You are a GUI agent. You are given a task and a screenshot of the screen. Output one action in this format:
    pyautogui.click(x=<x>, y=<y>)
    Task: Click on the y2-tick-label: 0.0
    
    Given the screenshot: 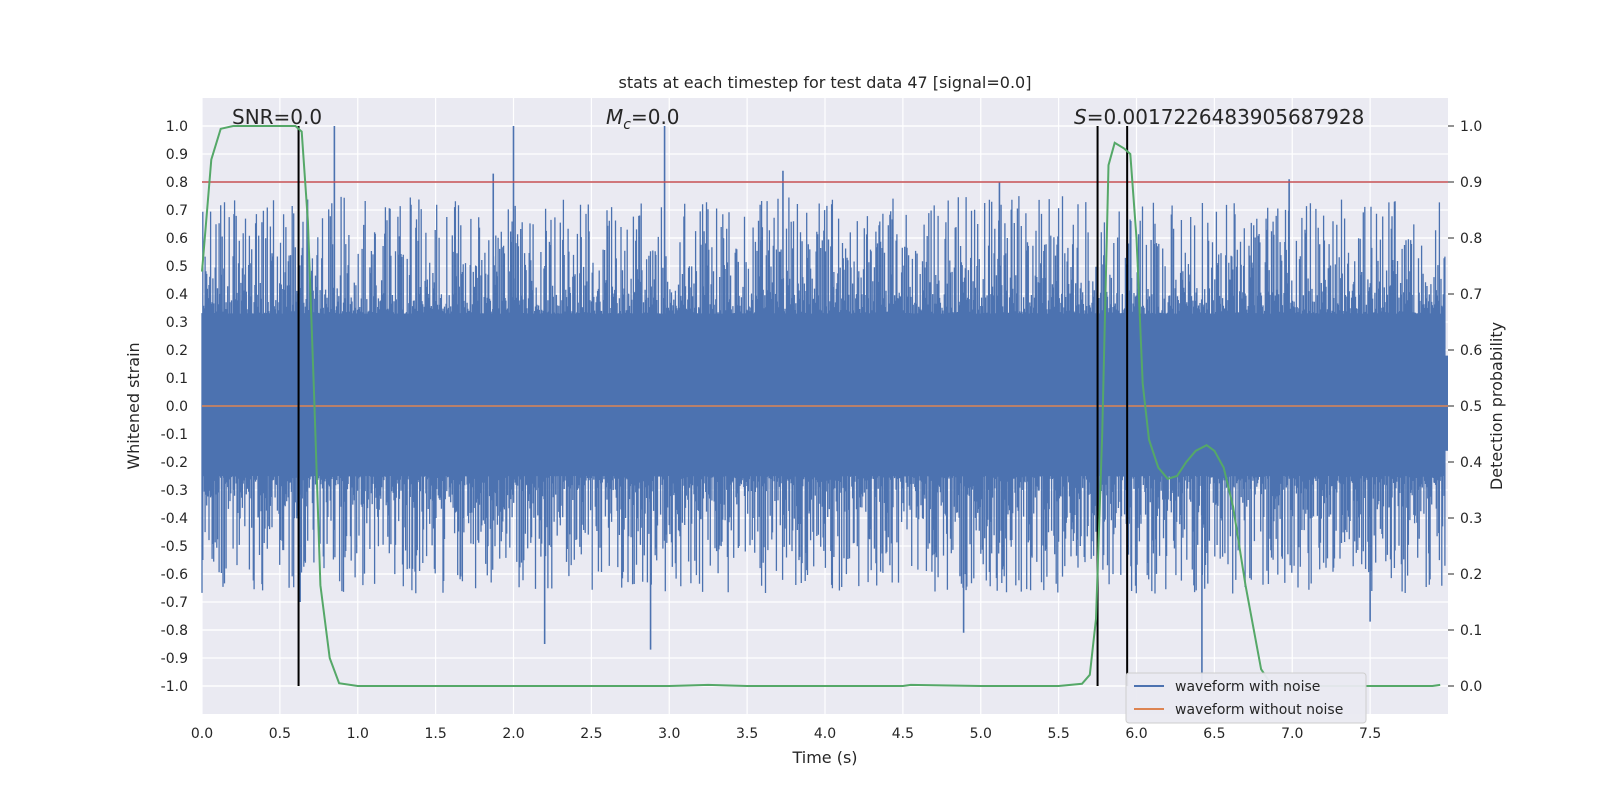 What is the action you would take?
    pyautogui.click(x=1471, y=687)
    